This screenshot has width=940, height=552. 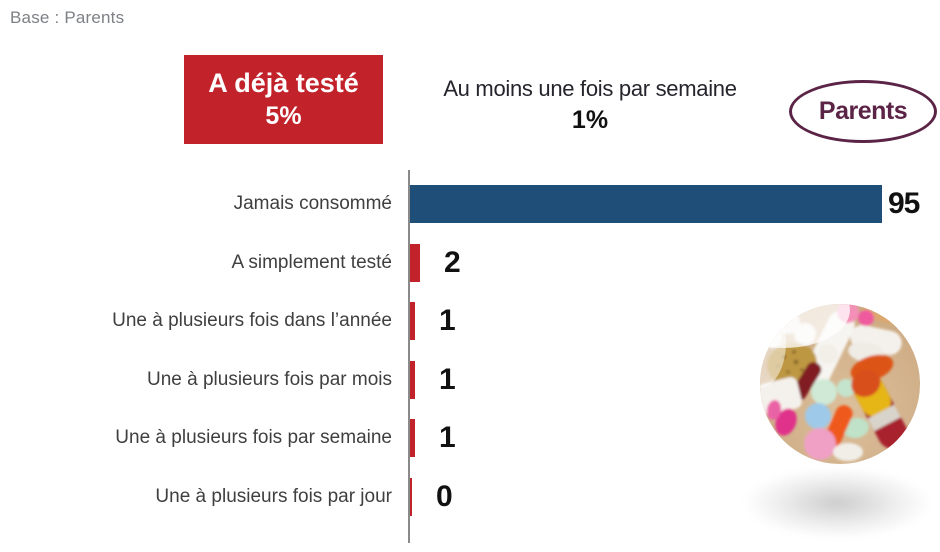 What do you see at coordinates (283, 99) in the screenshot?
I see `tested-badge: A déjà testé 5%` at bounding box center [283, 99].